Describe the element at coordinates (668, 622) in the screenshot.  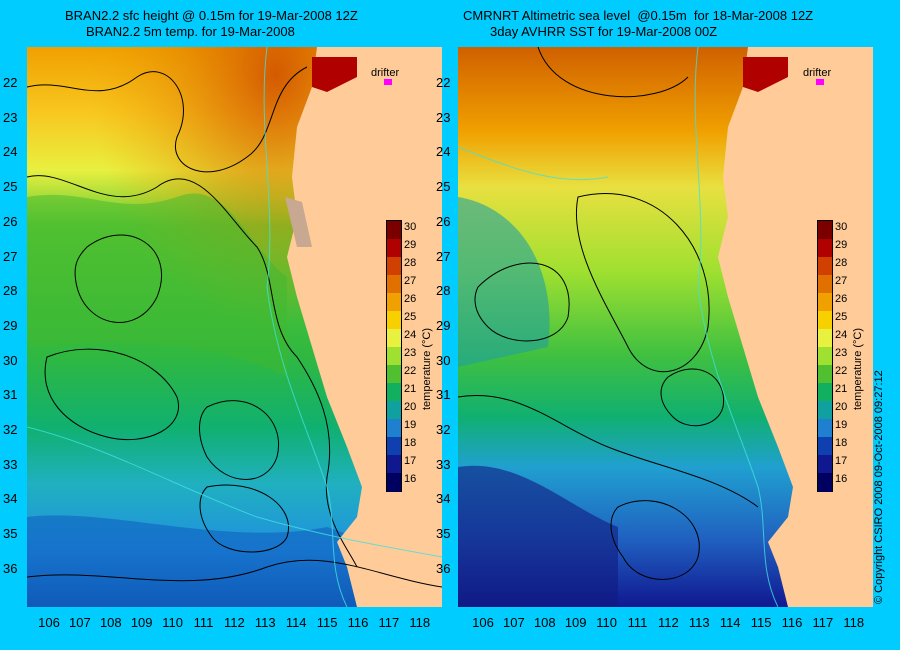
I see `right-lon-tick: 112` at that location.